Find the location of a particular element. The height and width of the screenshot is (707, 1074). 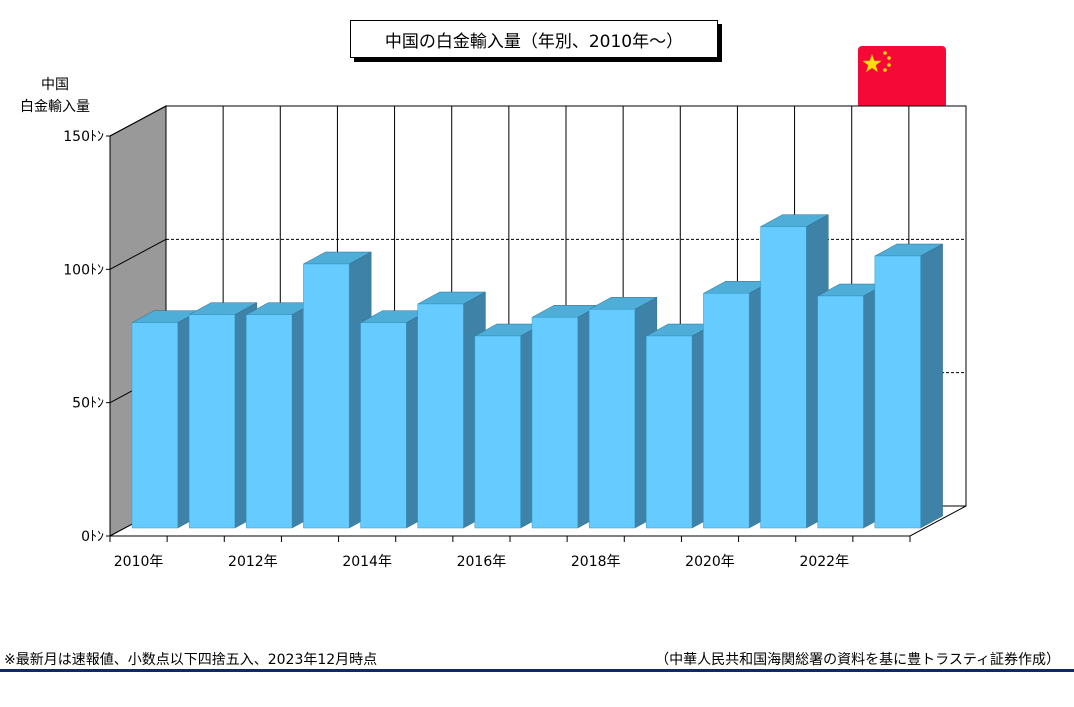

y-tick-label: 0ﾄﾝ is located at coordinates (92, 537).